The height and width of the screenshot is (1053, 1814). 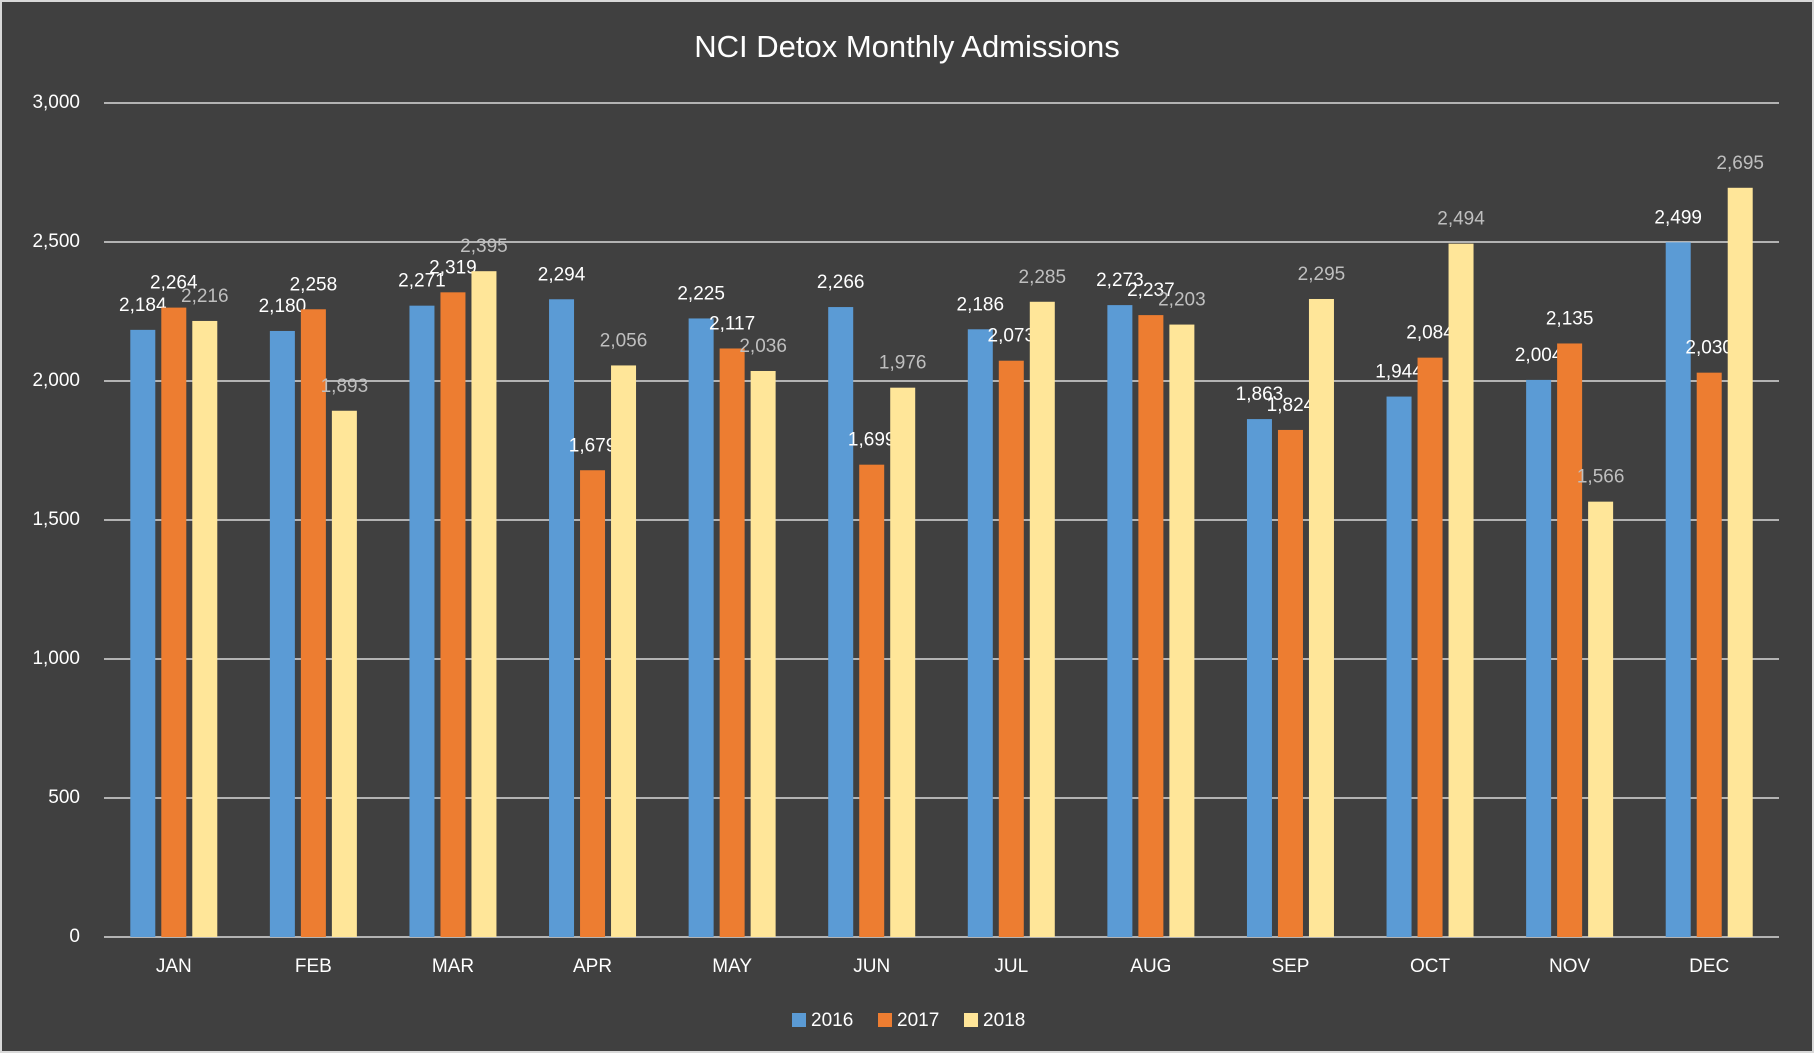 What do you see at coordinates (981, 304) in the screenshot?
I see `data-label: 2,186` at bounding box center [981, 304].